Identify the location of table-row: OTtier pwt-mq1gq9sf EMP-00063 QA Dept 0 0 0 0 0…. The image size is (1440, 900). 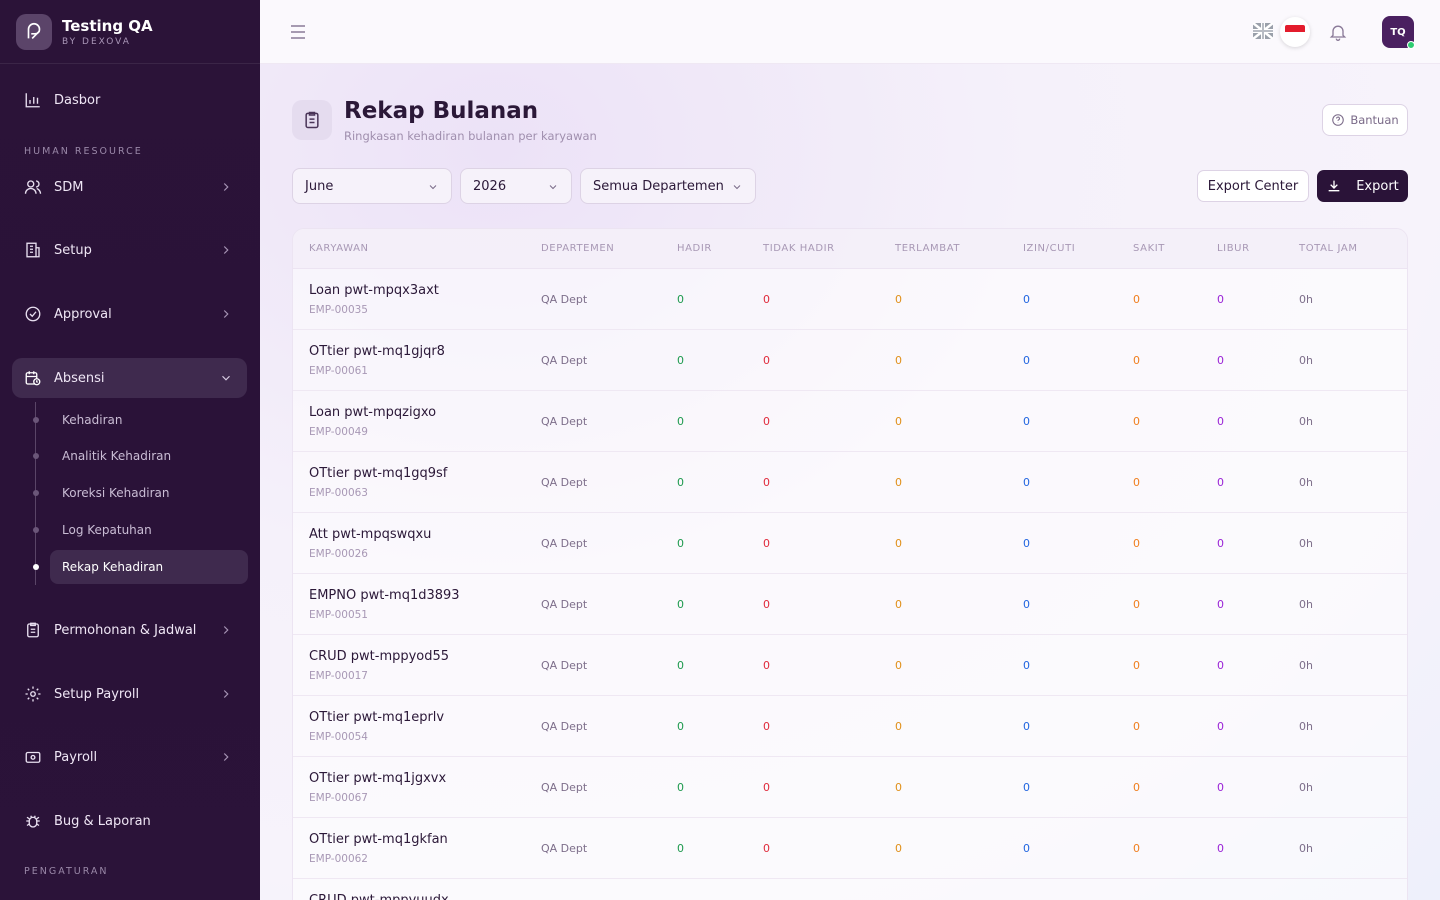
(850, 482).